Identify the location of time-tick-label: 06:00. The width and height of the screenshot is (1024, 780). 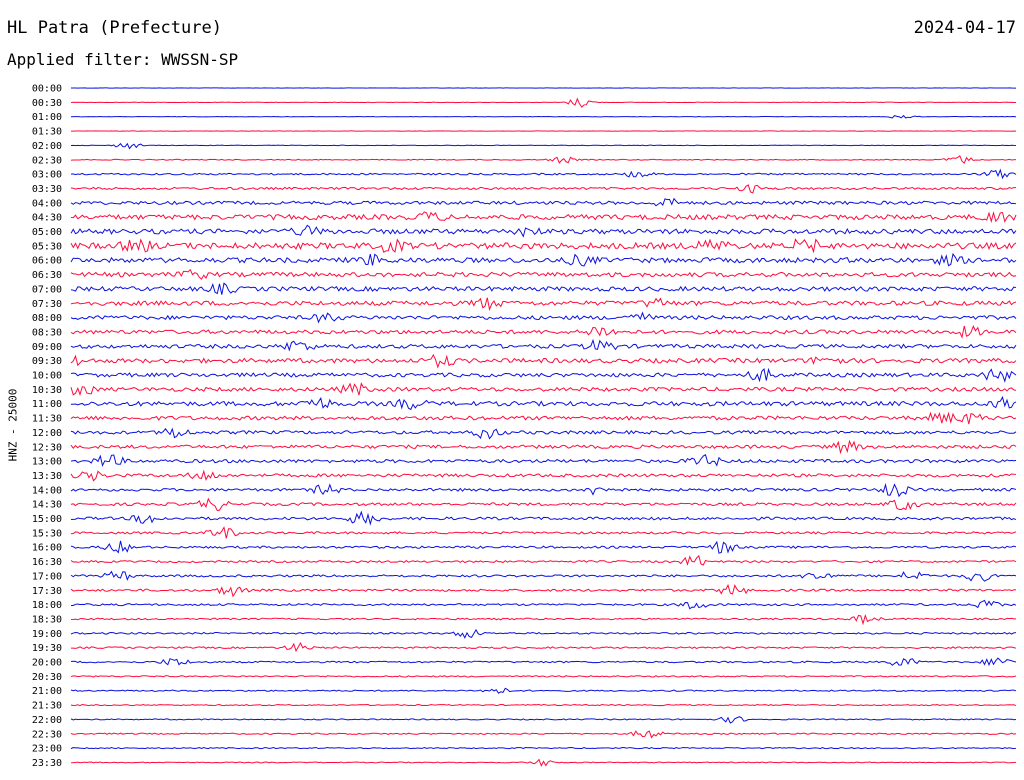
(47, 261).